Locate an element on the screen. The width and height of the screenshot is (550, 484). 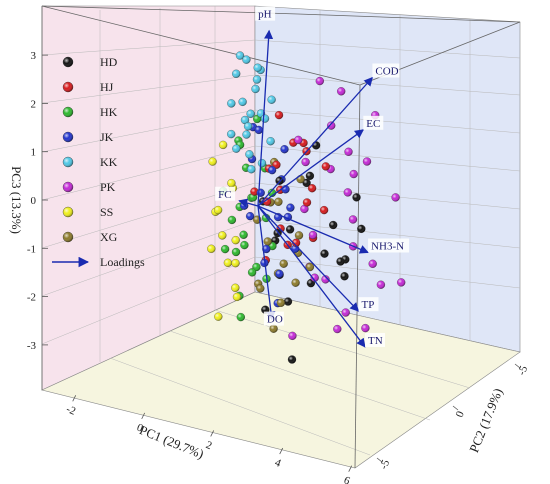
loading-label-fc: FC is located at coordinates (224, 195).